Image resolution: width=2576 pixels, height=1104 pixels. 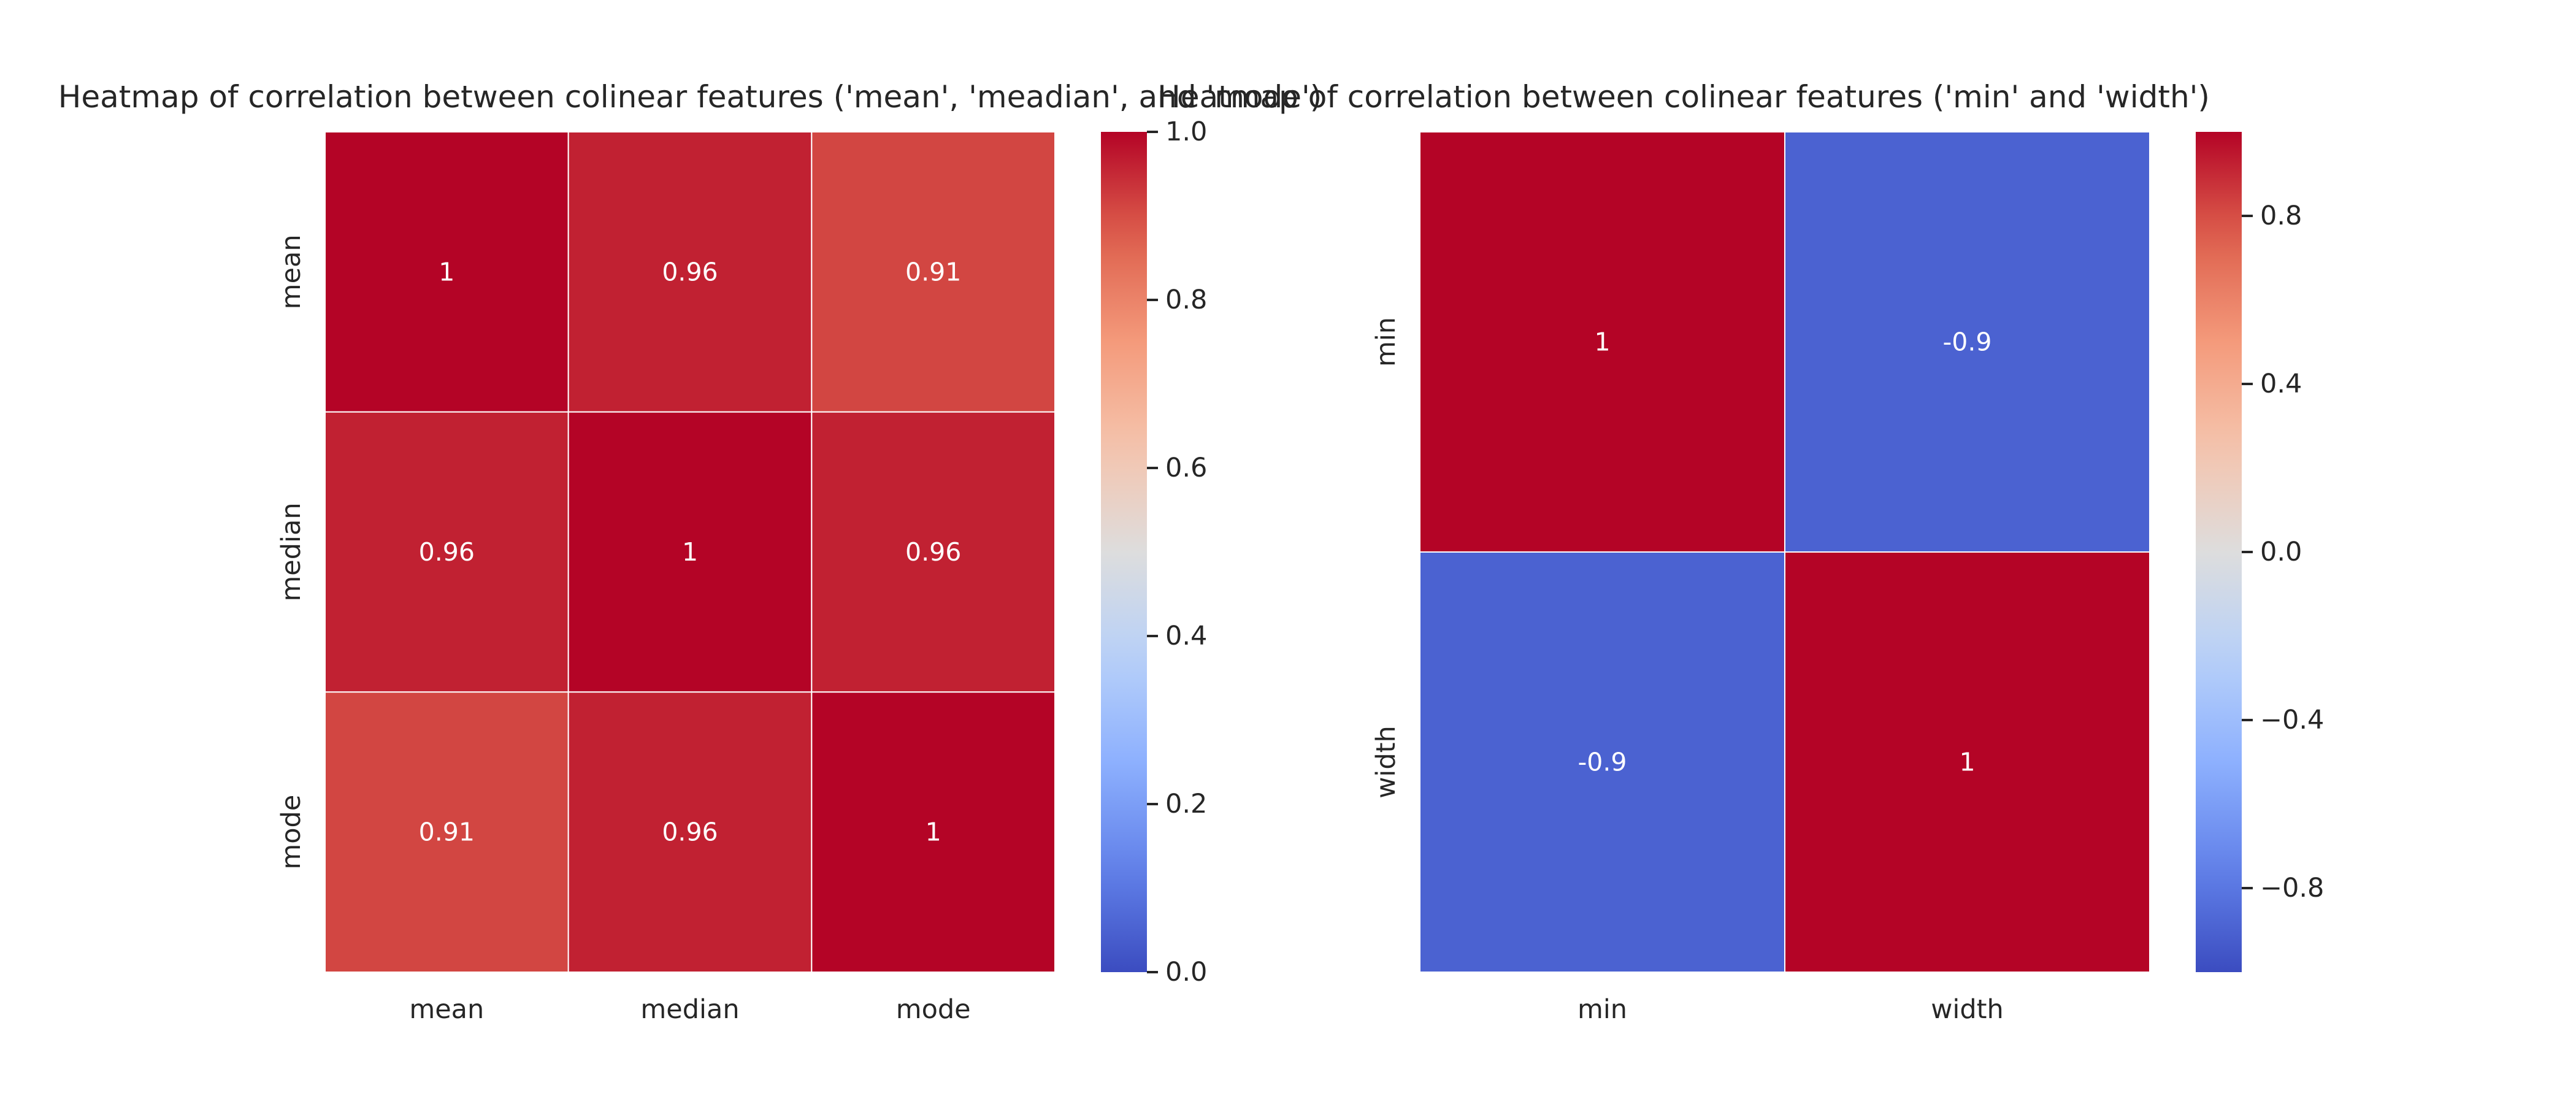 What do you see at coordinates (291, 832) in the screenshot?
I see `y-tick-label: mode` at bounding box center [291, 832].